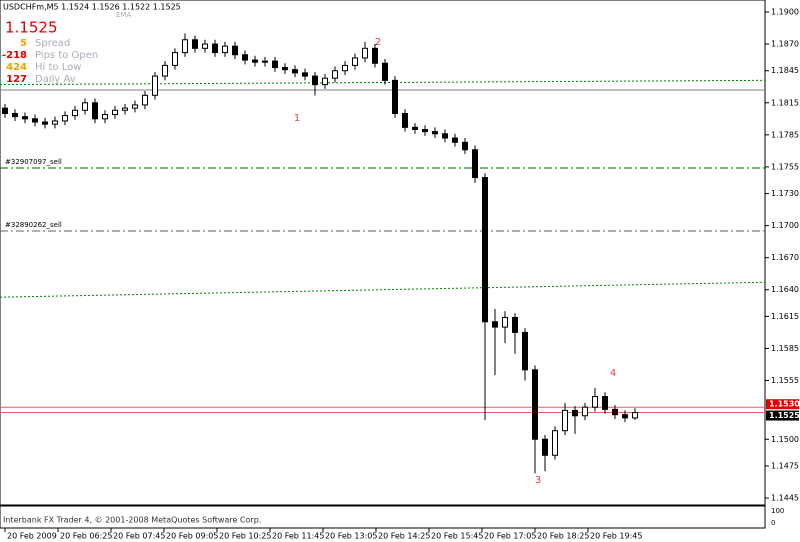 This screenshot has width=800, height=542. I want to click on indicator-name: EMA, so click(123, 15).